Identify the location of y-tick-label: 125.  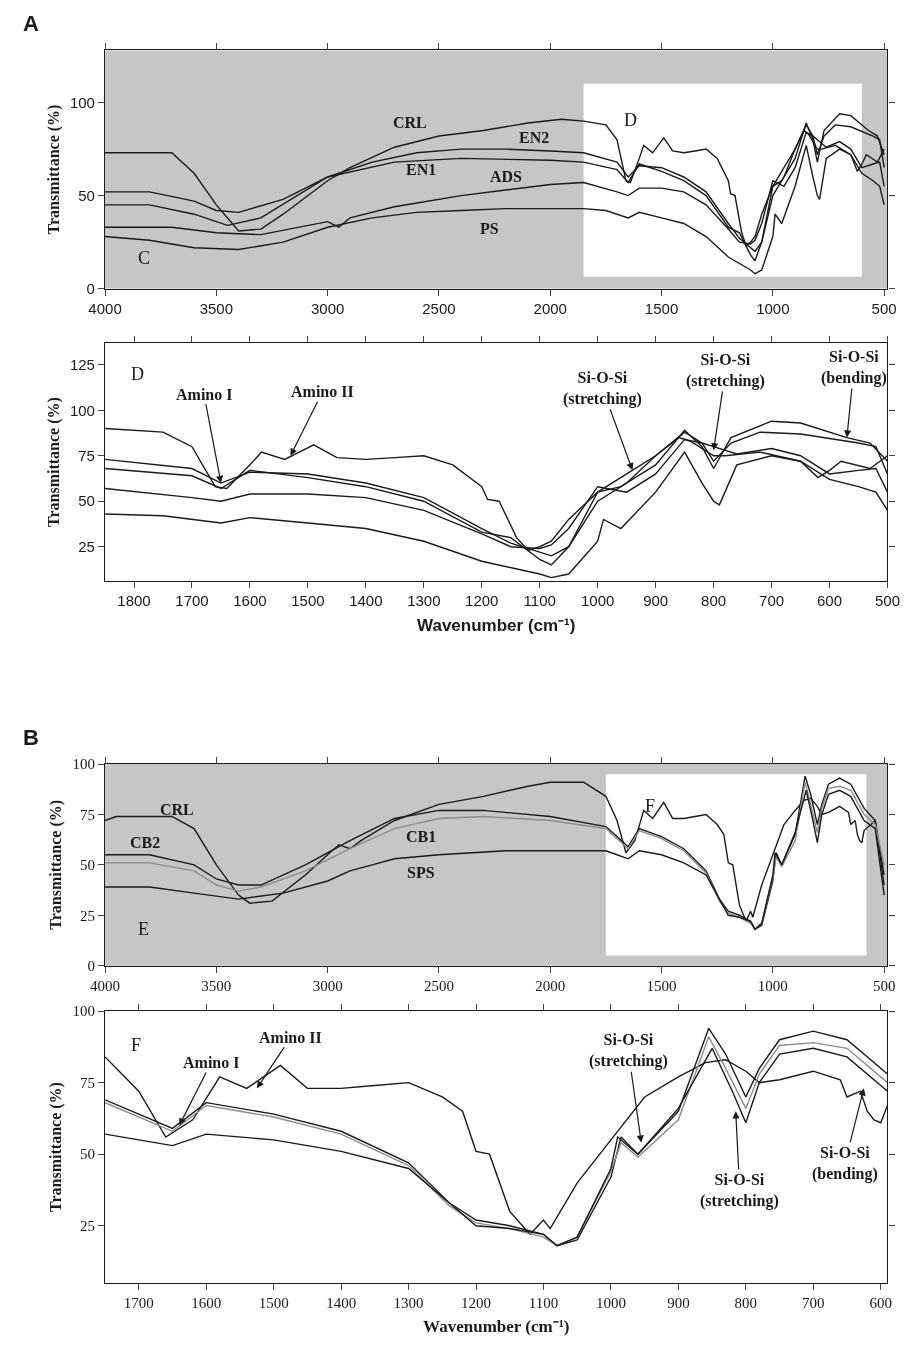
(82, 365).